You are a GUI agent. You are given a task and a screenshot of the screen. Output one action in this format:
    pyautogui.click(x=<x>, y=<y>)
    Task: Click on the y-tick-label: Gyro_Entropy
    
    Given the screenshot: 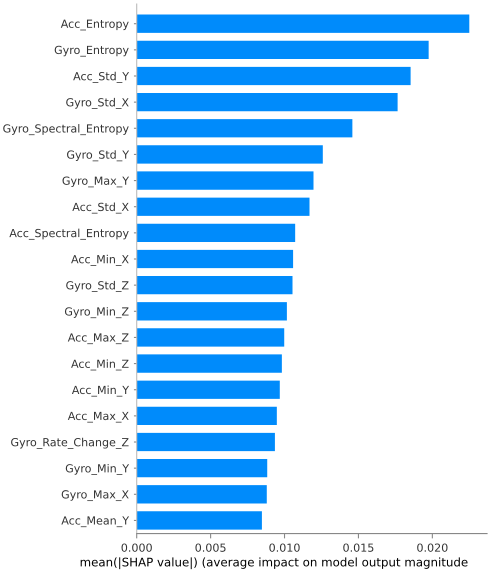 What is the action you would take?
    pyautogui.click(x=91, y=51)
    